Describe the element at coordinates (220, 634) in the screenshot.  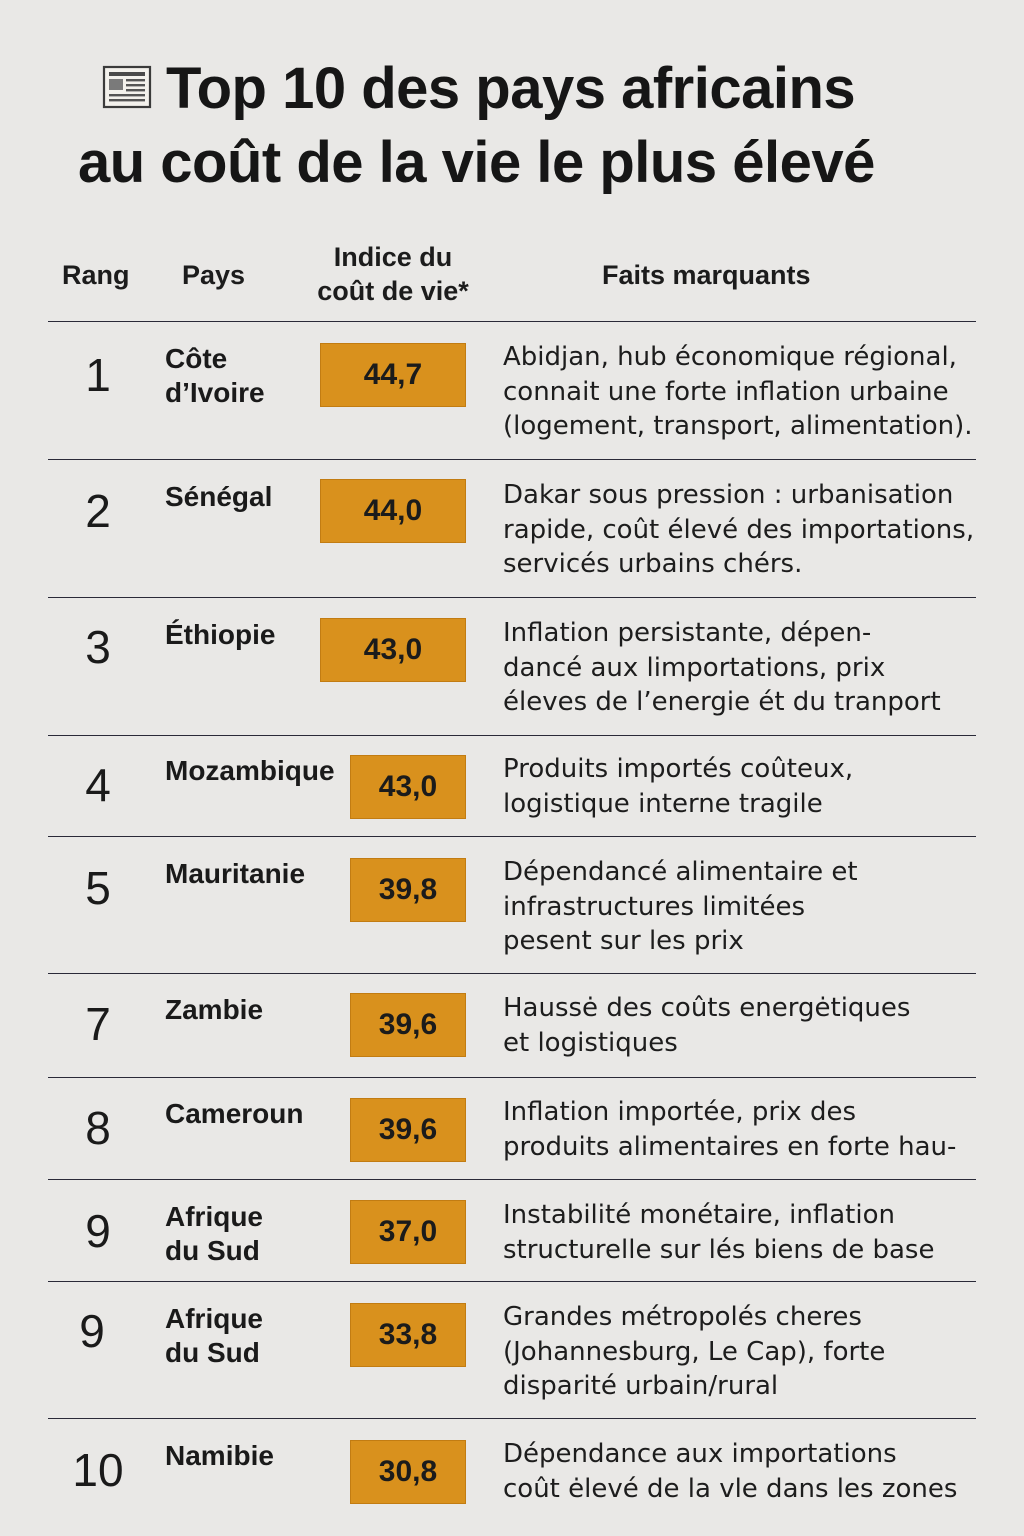
I see `country-name: Éthiopie` at that location.